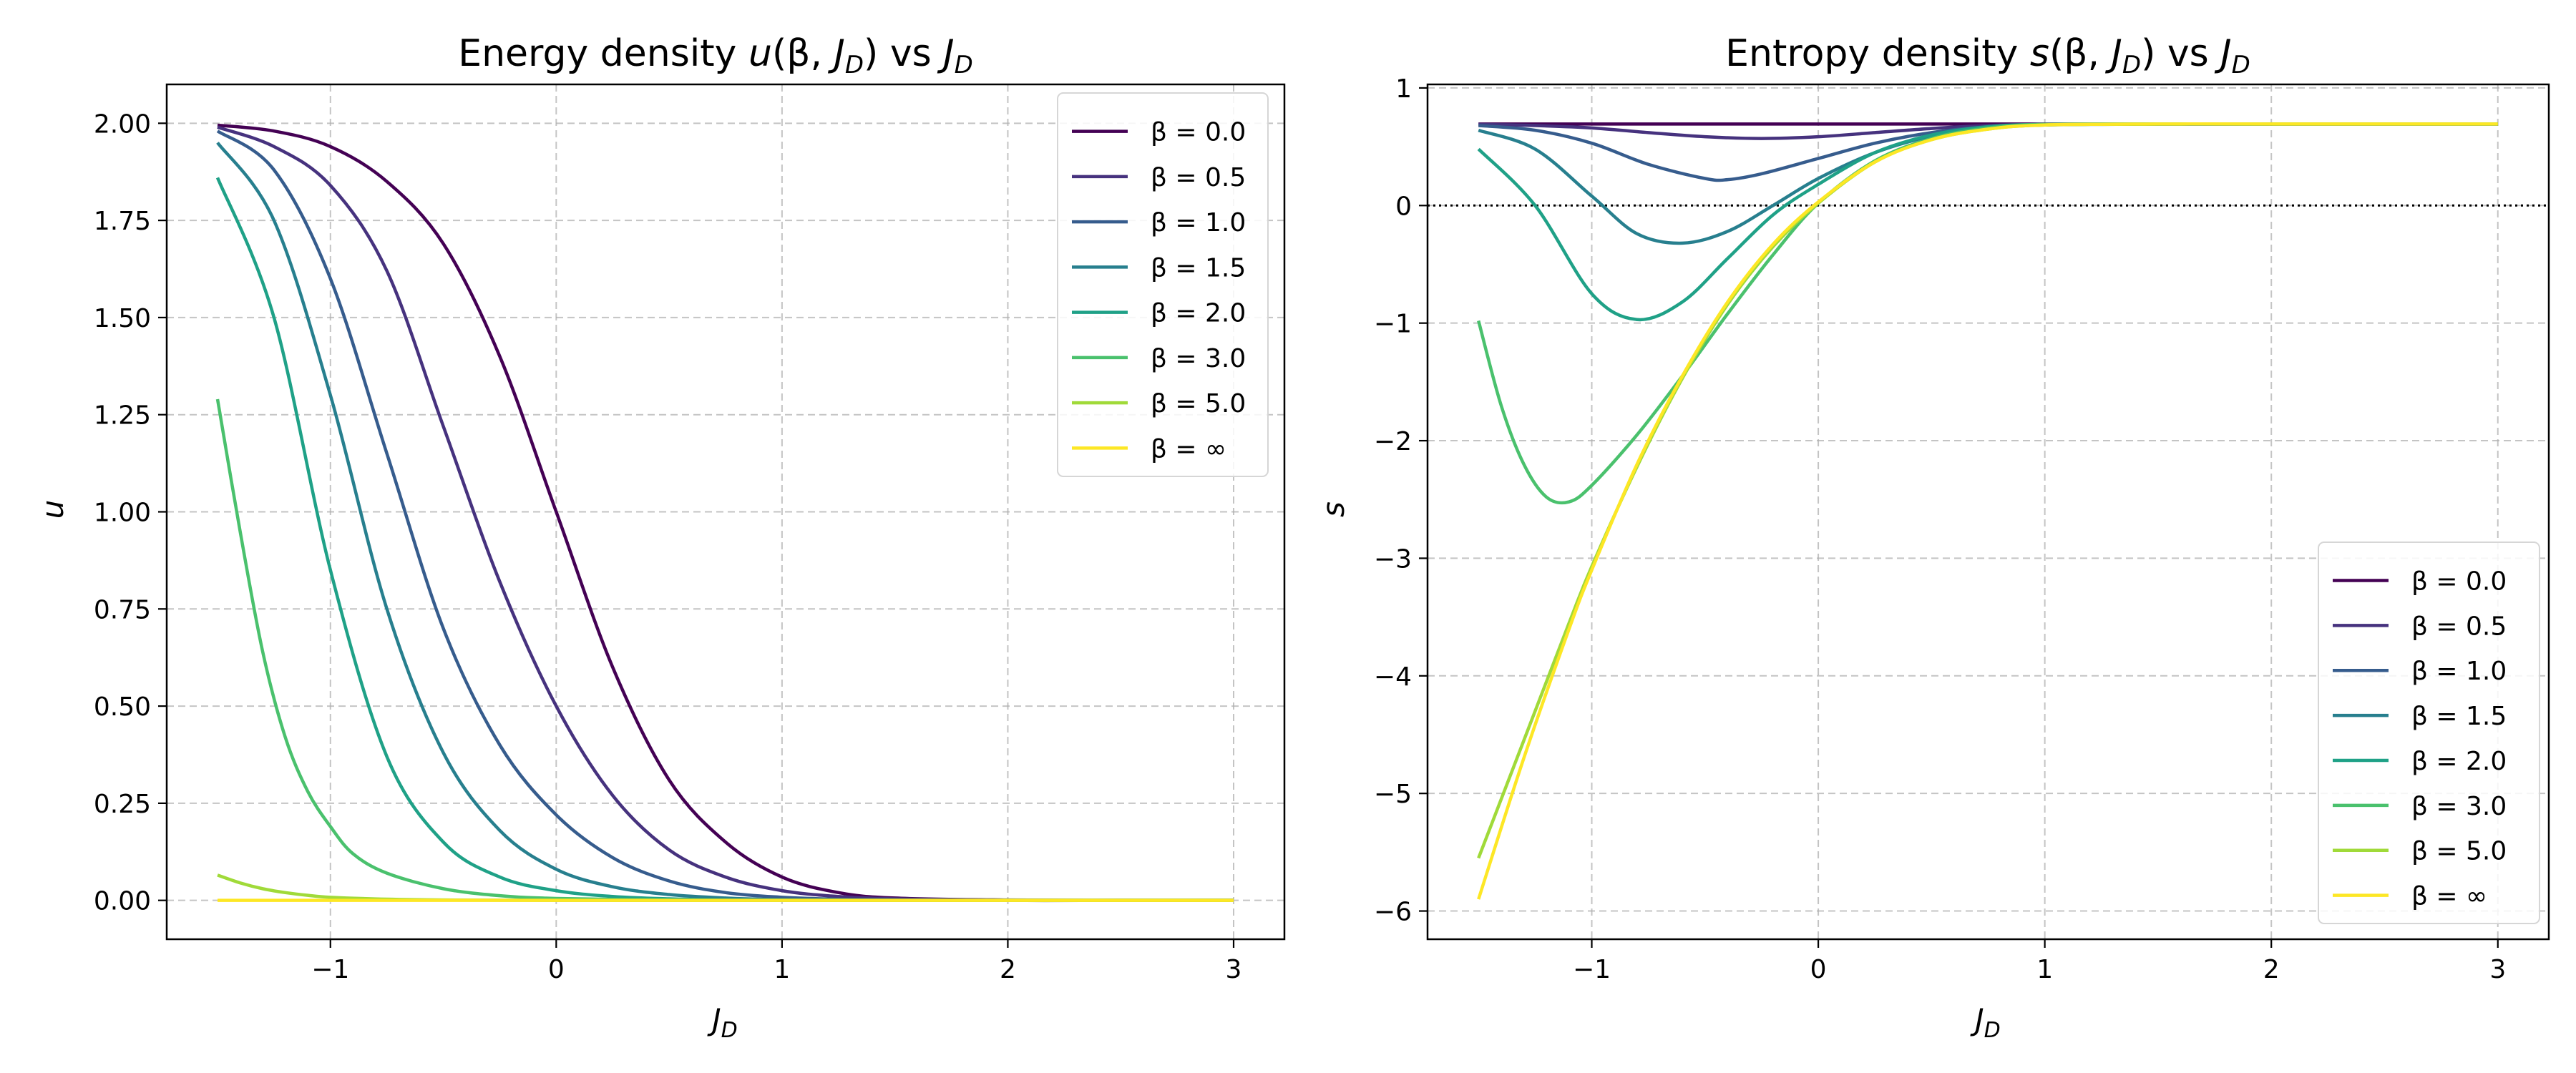 This screenshot has height=1073, width=2576. What do you see at coordinates (1987, 55) in the screenshot?
I see `chart-title: Entropy density s(β, JD) vs JD` at bounding box center [1987, 55].